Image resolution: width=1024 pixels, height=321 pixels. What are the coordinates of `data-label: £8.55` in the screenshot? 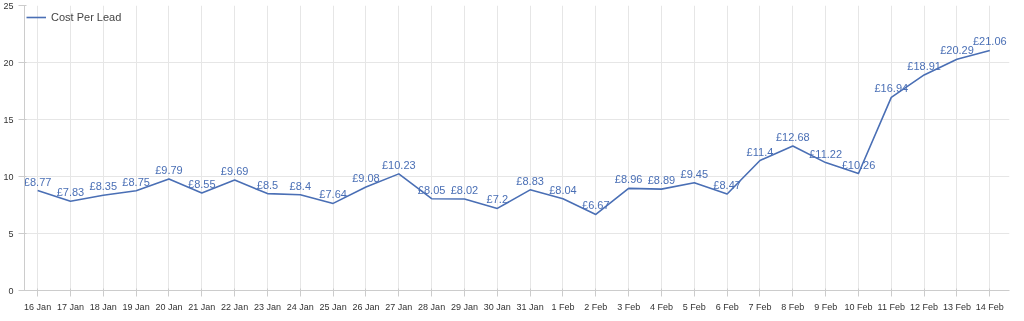 It's located at (202, 184).